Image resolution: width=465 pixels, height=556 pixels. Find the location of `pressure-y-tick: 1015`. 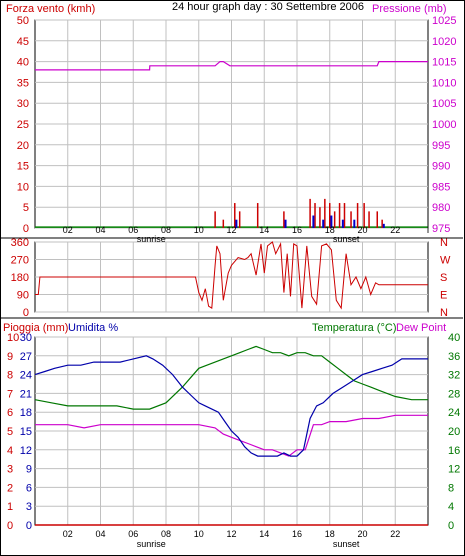

pressure-y-tick: 1015 is located at coordinates (444, 63).